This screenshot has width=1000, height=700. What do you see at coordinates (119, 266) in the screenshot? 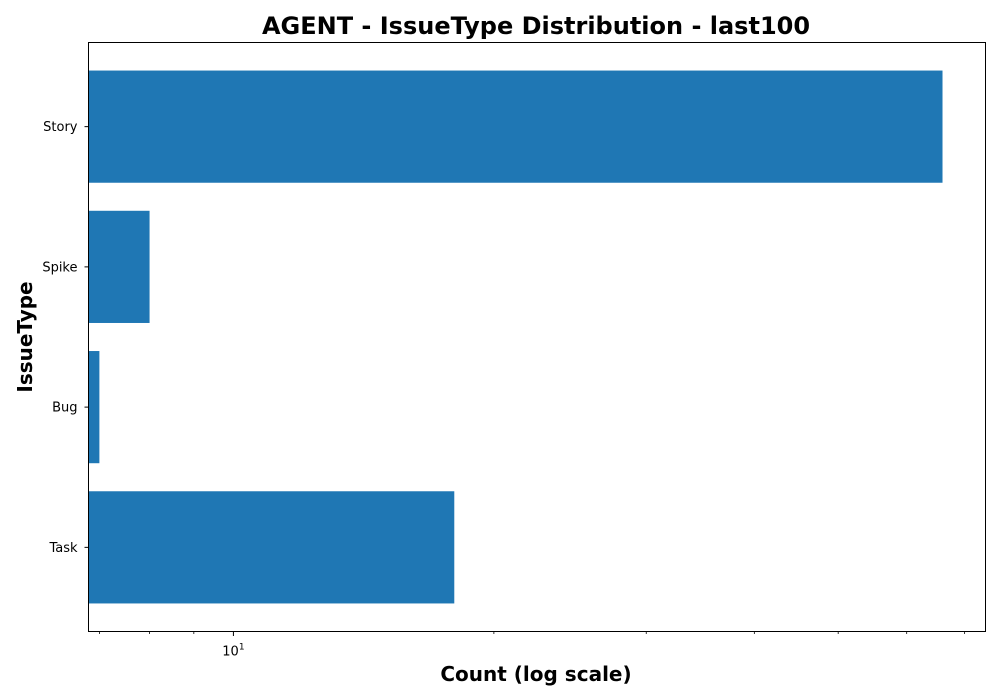
I see `bar-spike` at bounding box center [119, 266].